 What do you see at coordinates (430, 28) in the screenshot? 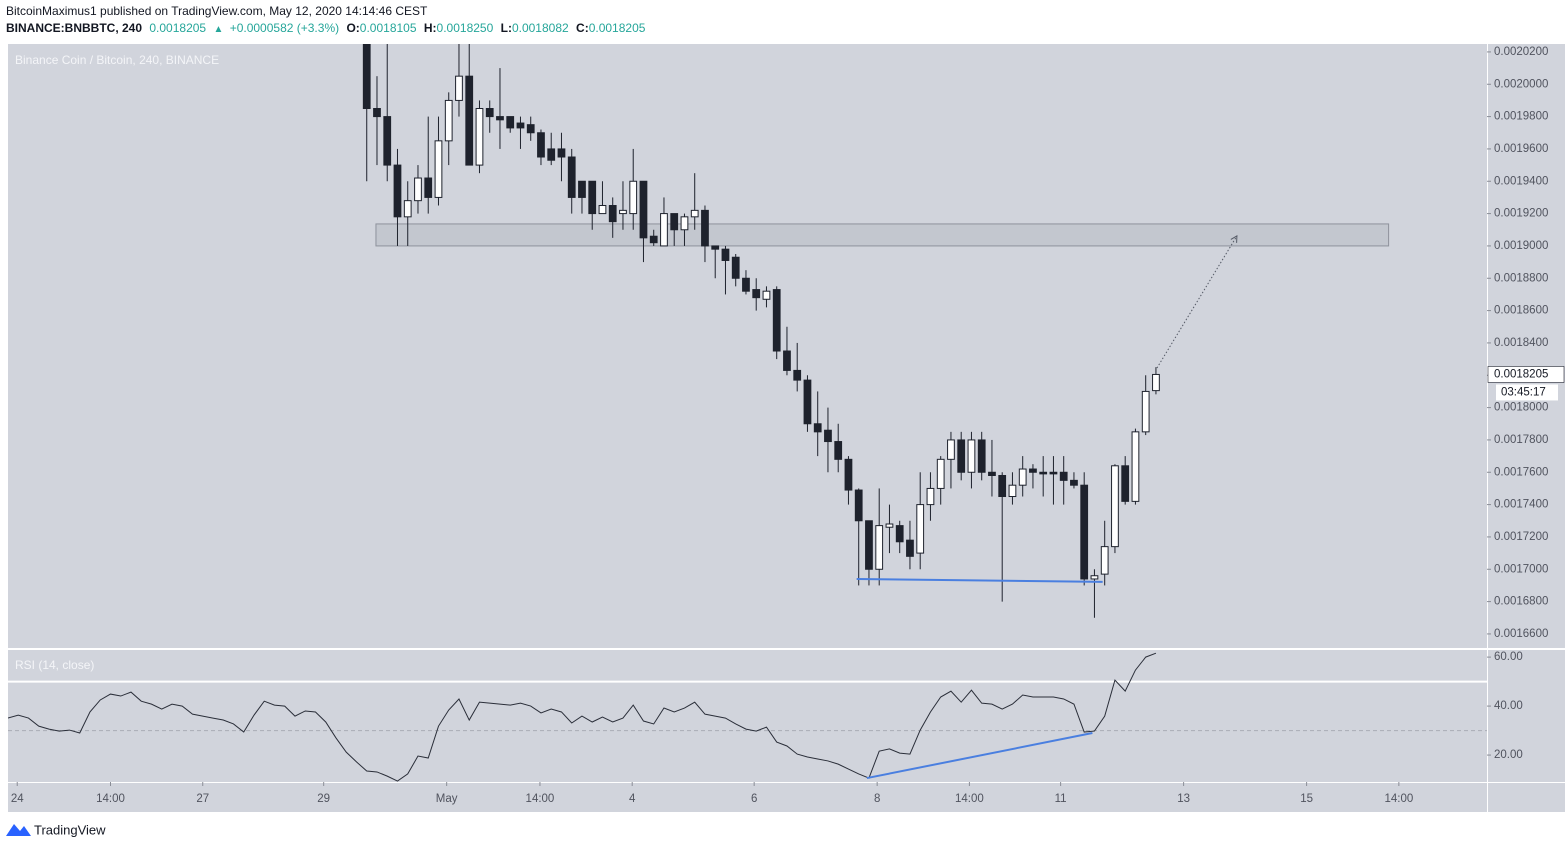
I see `ohlc-key: H:` at bounding box center [430, 28].